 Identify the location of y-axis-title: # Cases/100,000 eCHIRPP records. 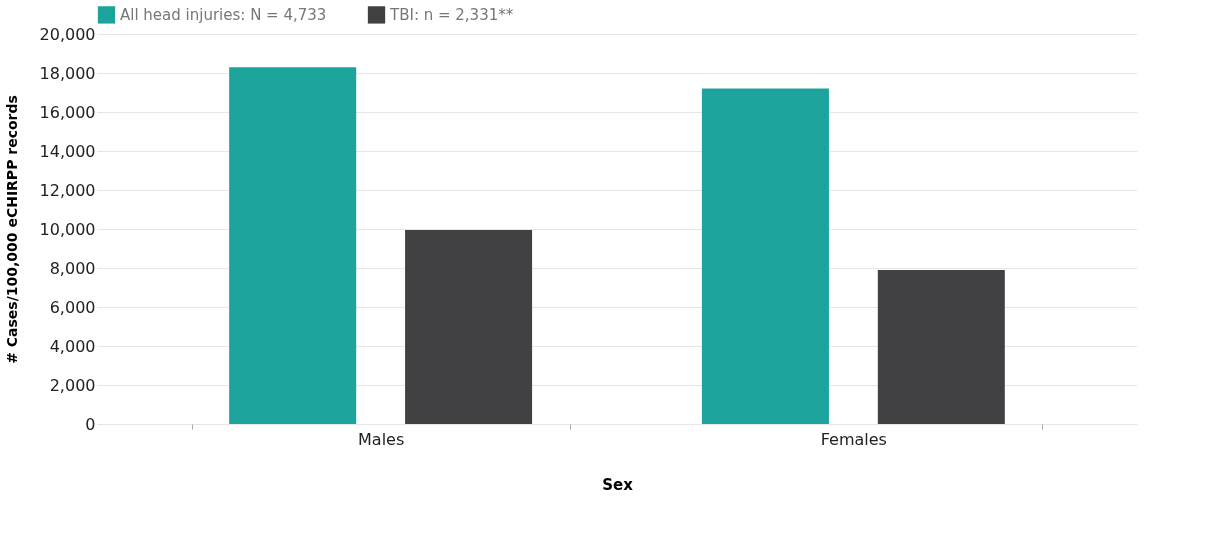
(11, 229).